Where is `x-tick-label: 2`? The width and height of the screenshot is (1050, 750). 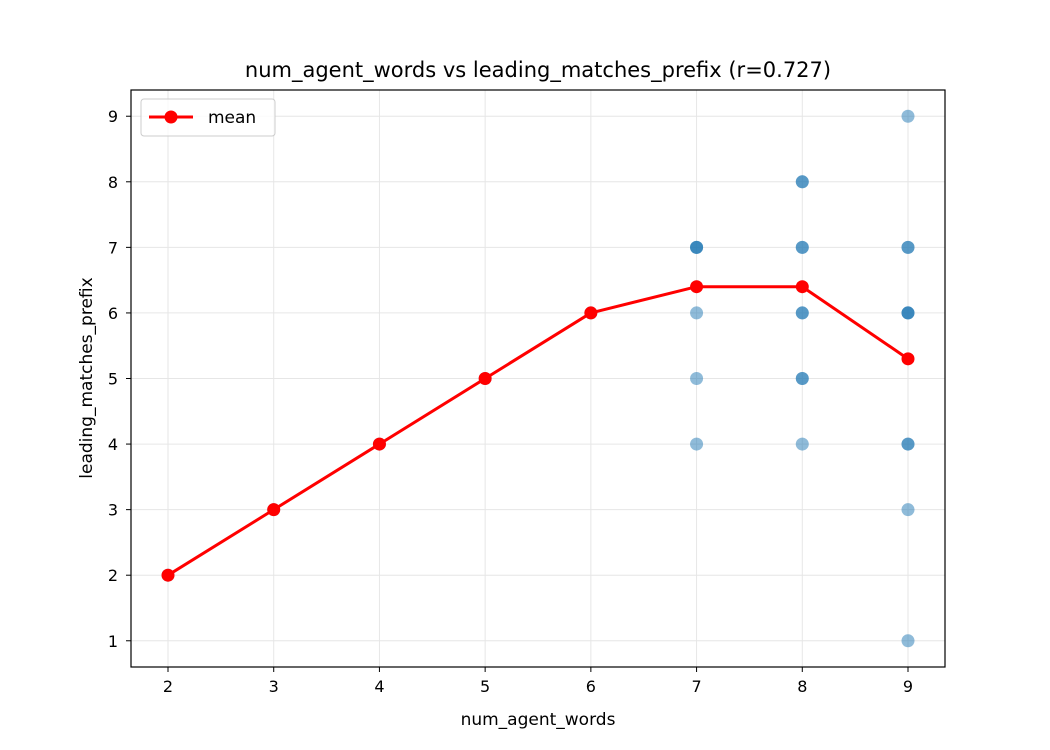
x-tick-label: 2 is located at coordinates (168, 686).